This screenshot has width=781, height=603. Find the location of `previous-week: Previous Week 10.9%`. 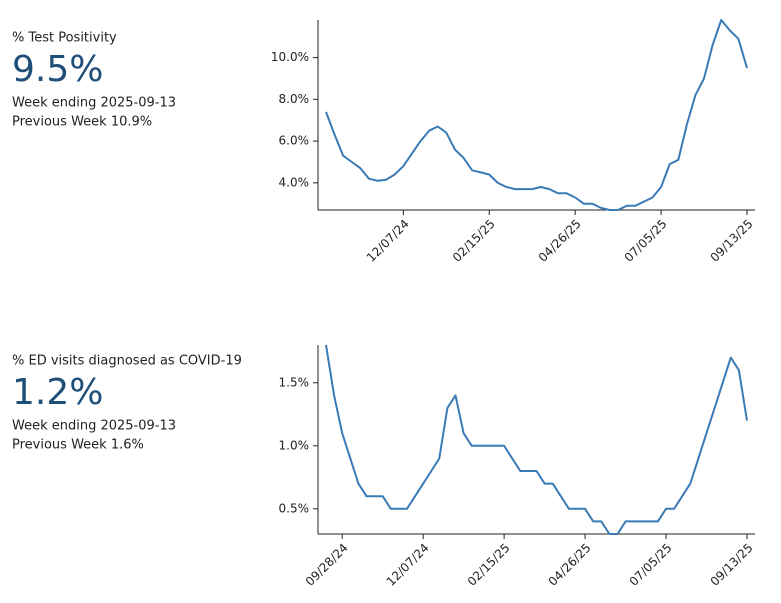

previous-week: Previous Week 10.9% is located at coordinates (82, 122).